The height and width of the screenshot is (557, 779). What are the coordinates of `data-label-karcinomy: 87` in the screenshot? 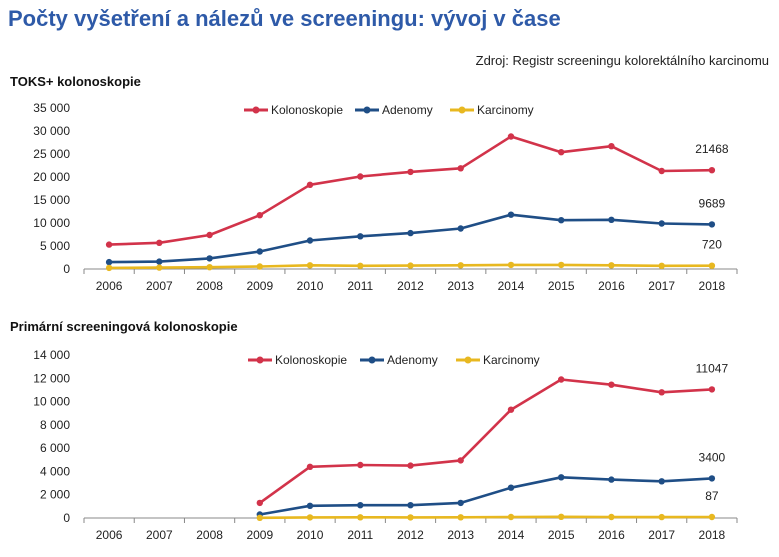 It's located at (712, 496).